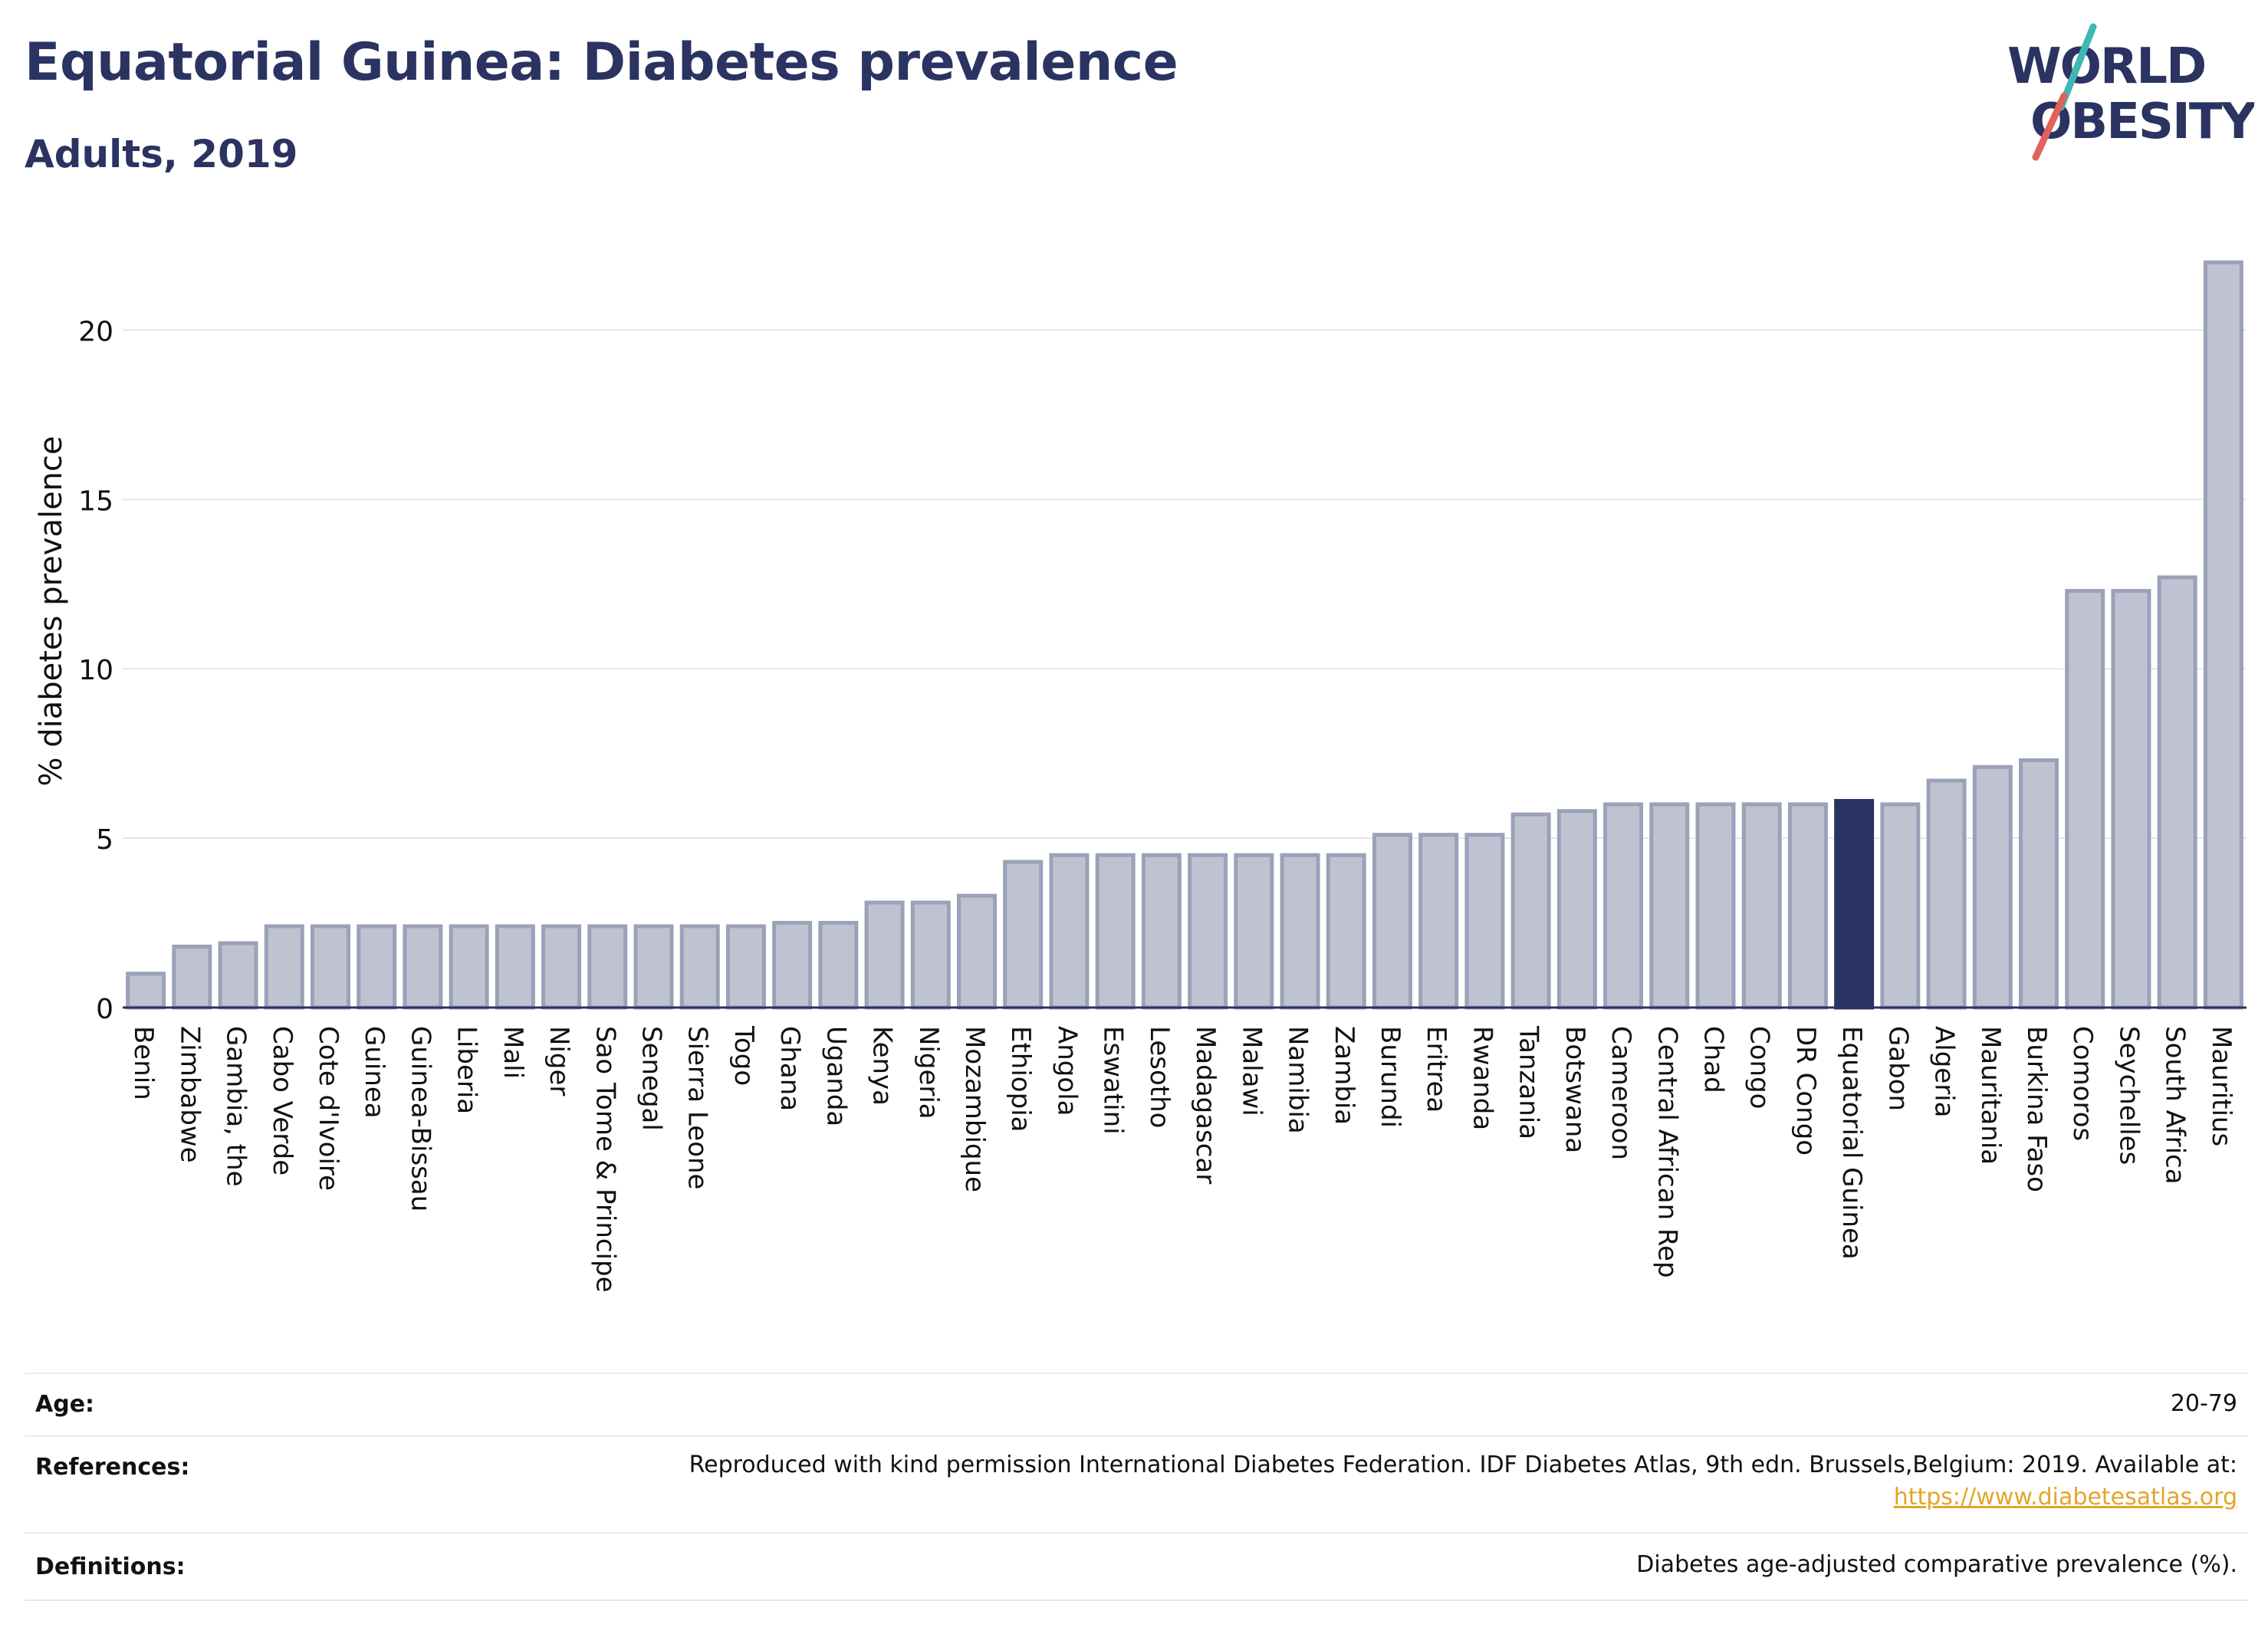  Describe the element at coordinates (974, 1109) in the screenshot. I see `x-tick-label: Mozambique` at that location.